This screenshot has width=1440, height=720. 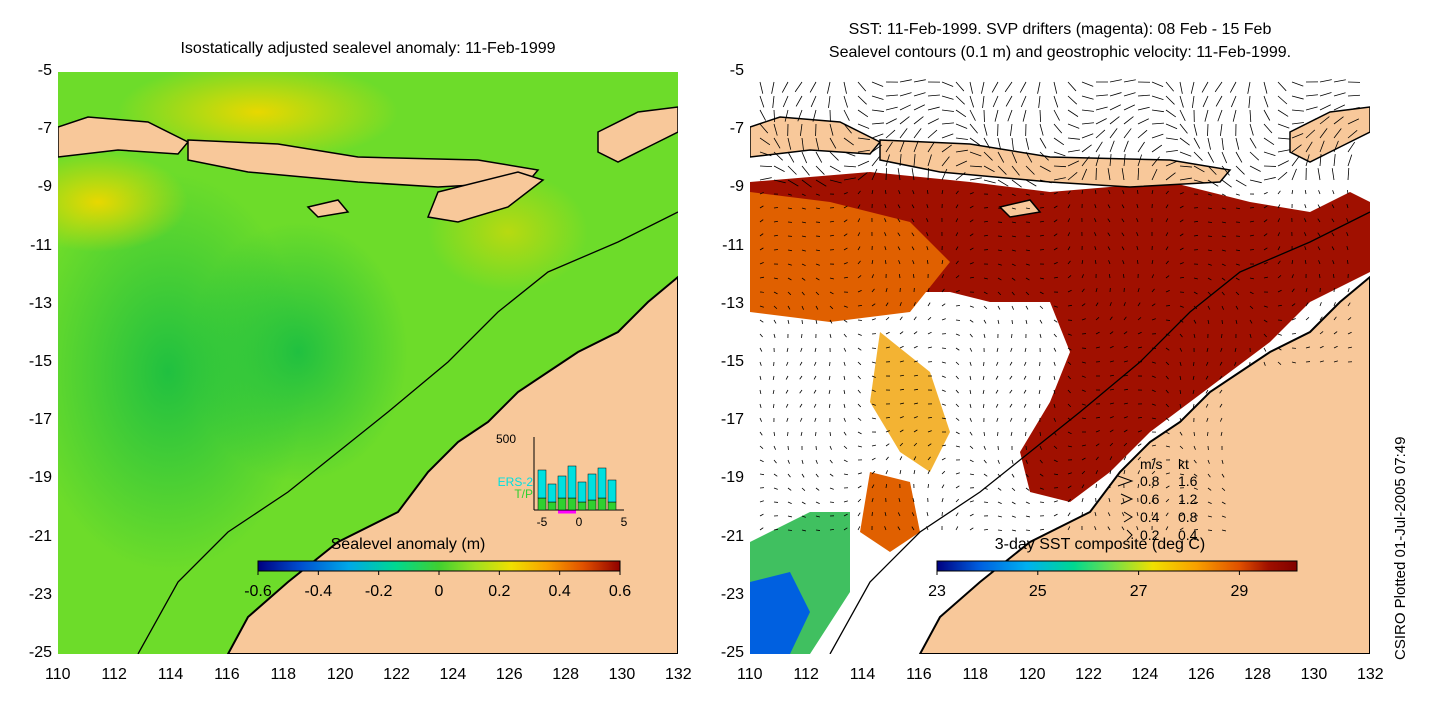 I want to click on x-tick-label: 130, so click(x=622, y=674).